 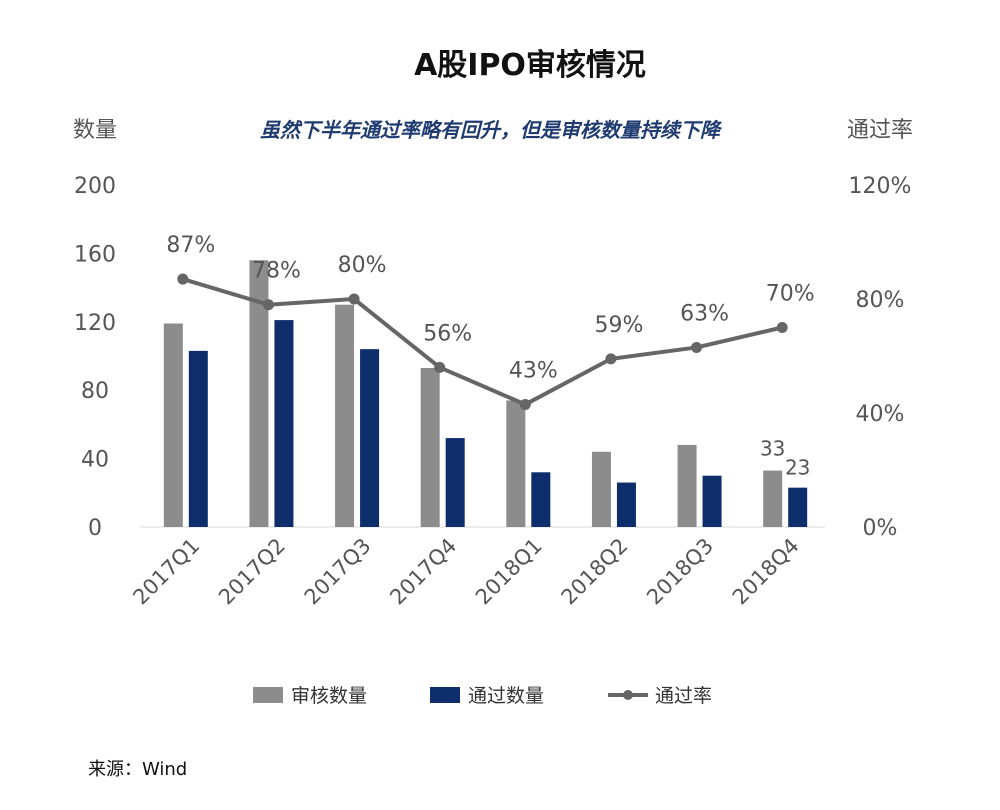 I want to click on left-axis-ticks: 0 40 80 120 160 200, so click(x=95, y=357).